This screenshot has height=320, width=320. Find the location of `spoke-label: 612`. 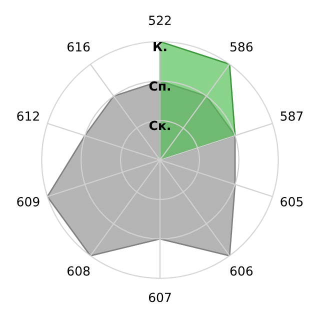

spoke-label: 612 is located at coordinates (28, 116).